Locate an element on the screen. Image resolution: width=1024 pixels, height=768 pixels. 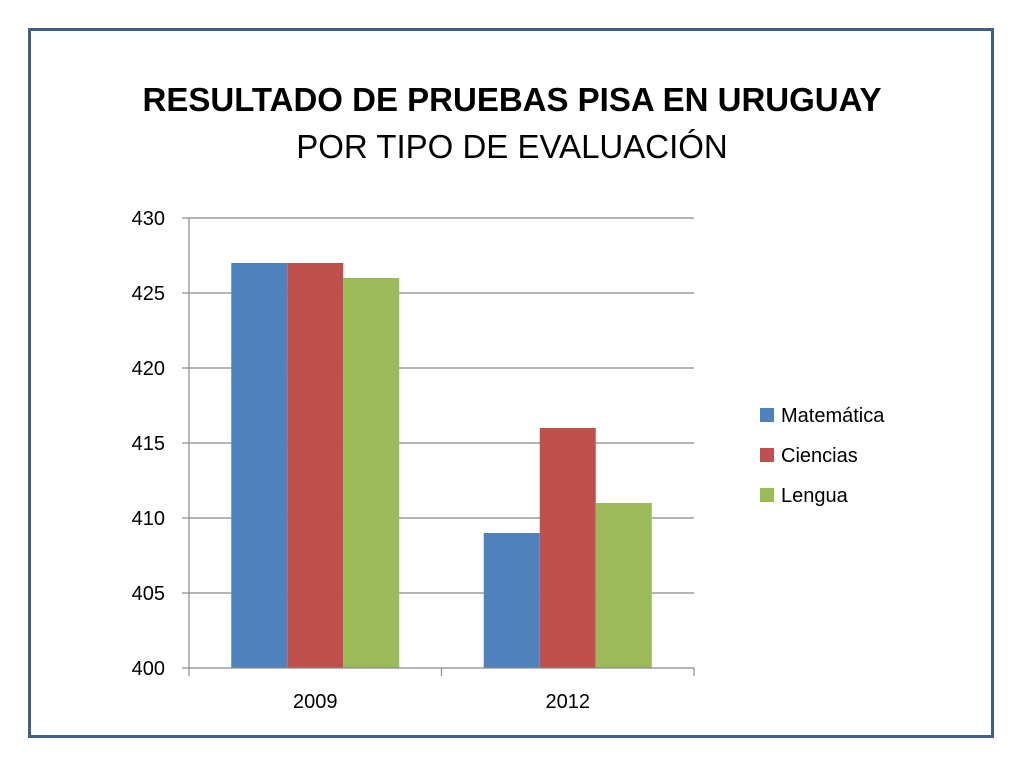
chart-title: RESULTADO DE PRUEBAS PISA EN URUGUAY is located at coordinates (512, 99).